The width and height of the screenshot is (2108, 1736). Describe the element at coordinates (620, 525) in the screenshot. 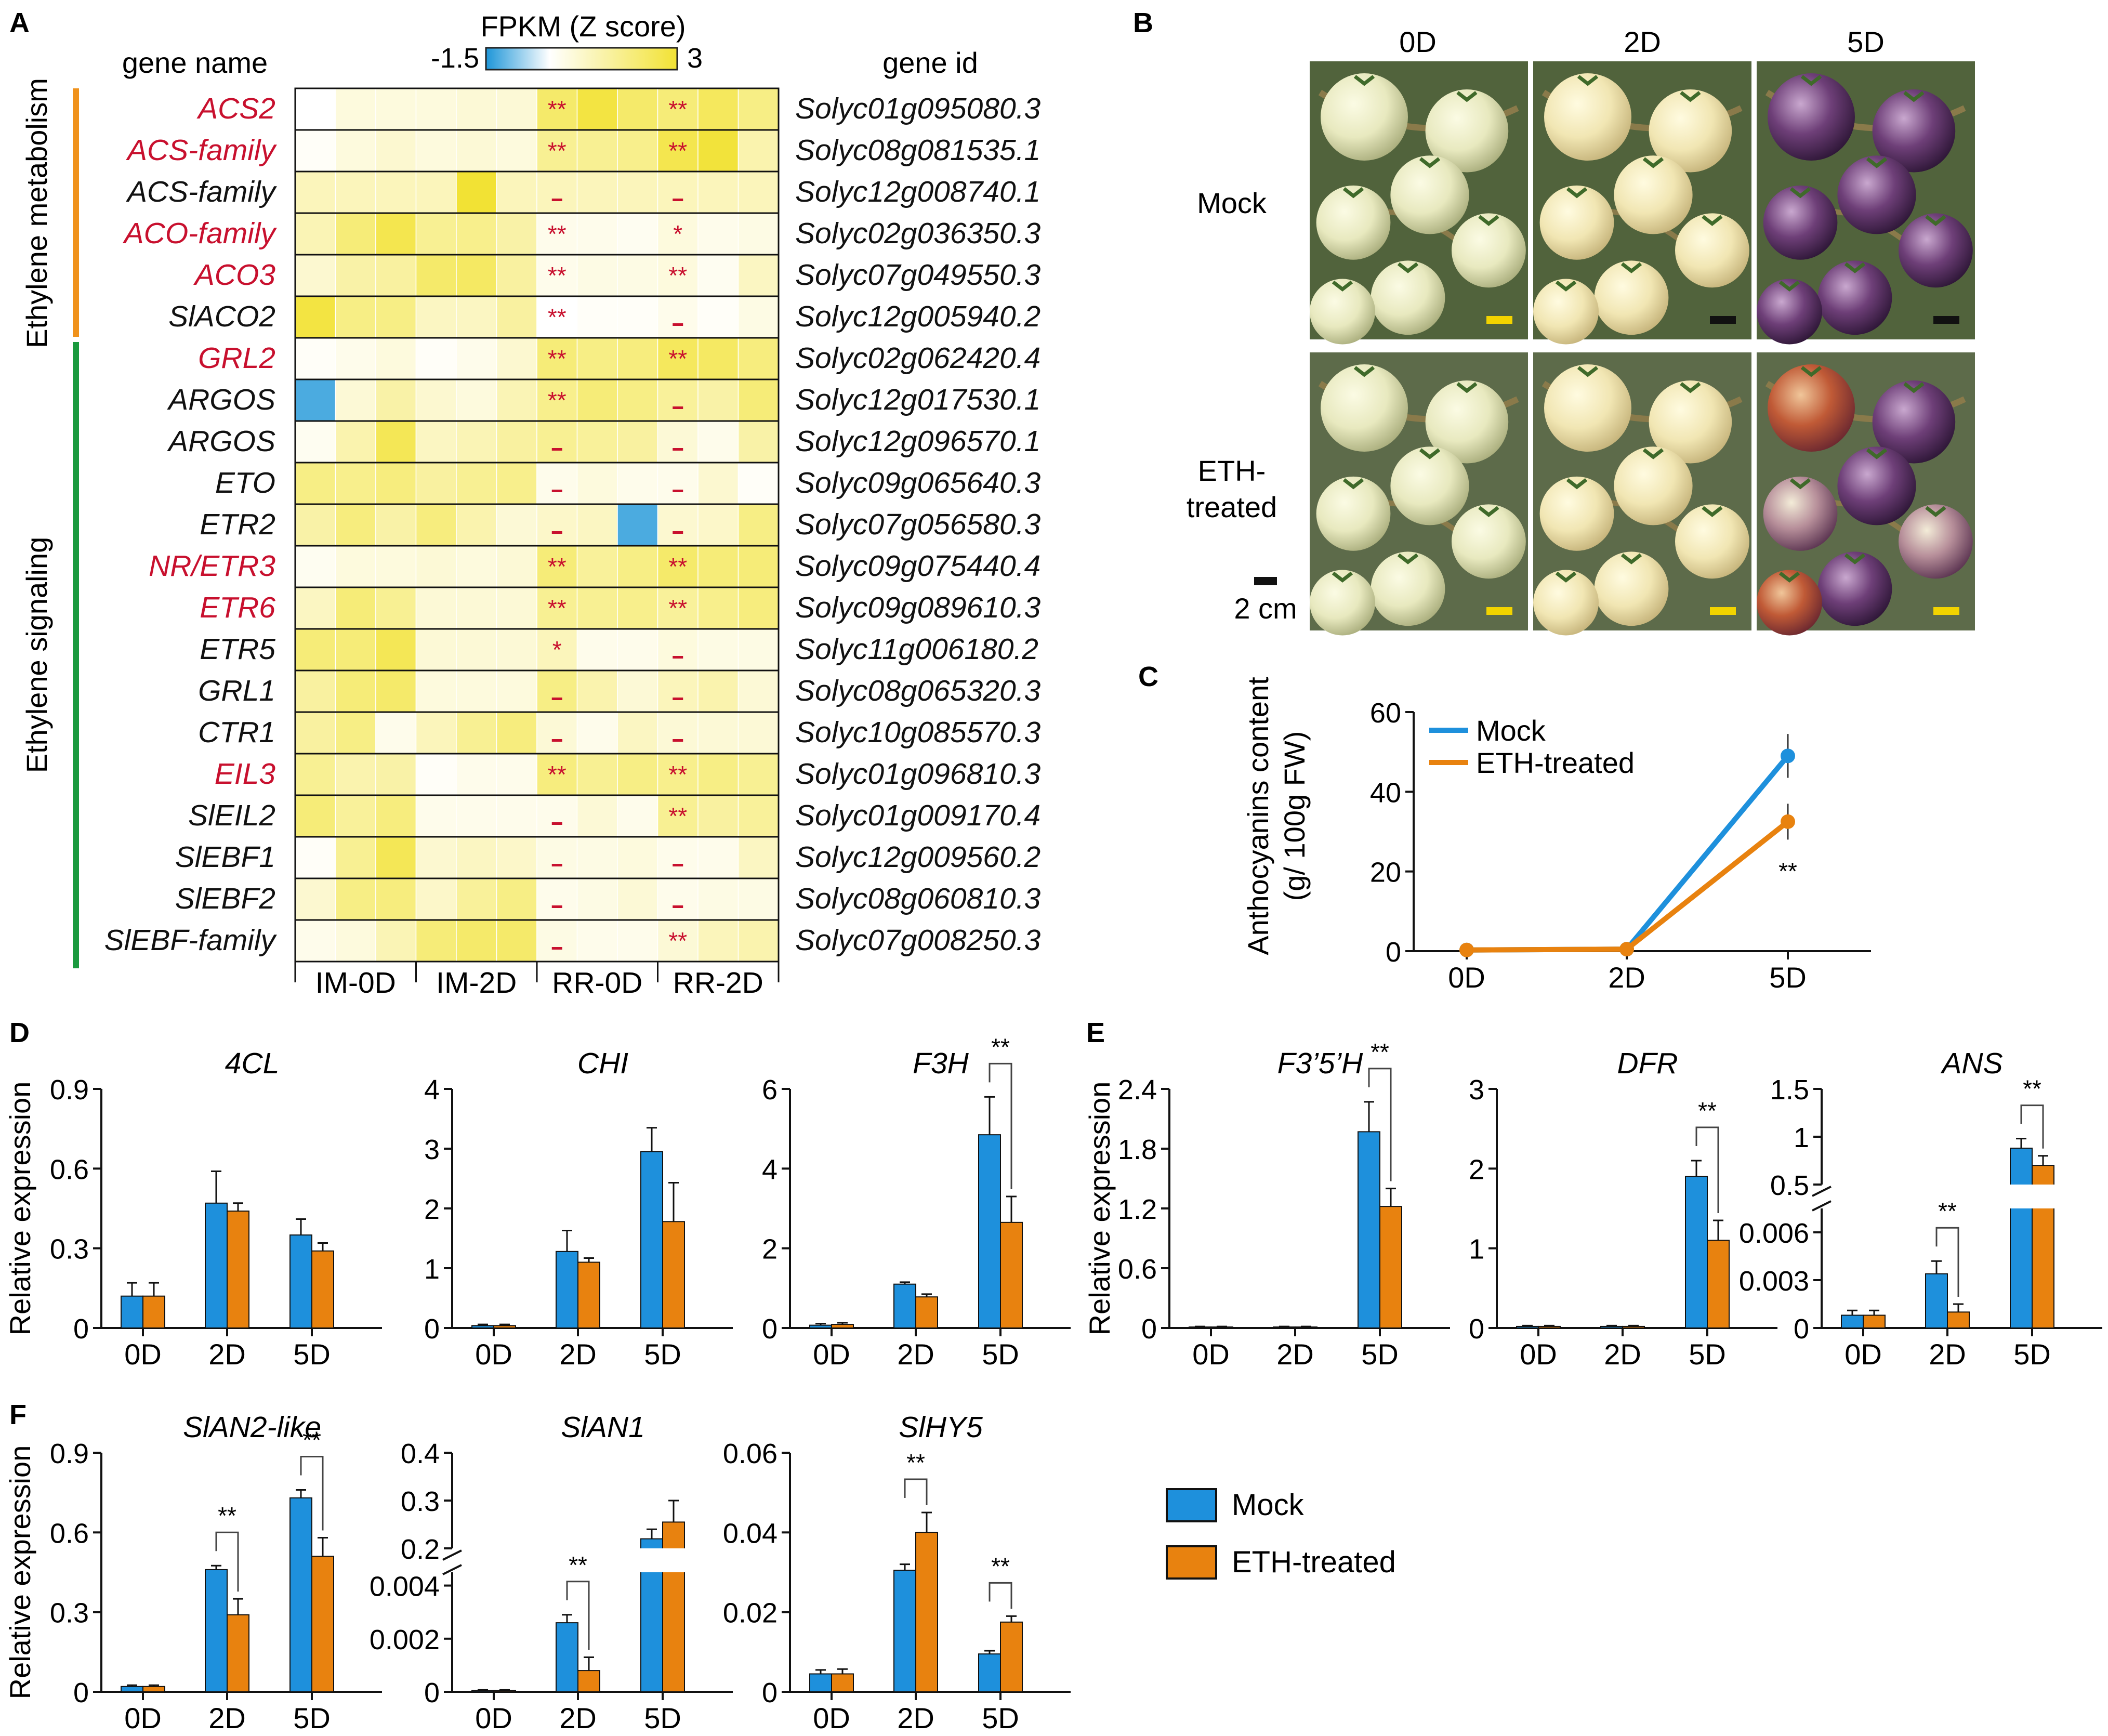

I see `heatmap-row: ETR2 Solyc07g056580.3` at that location.